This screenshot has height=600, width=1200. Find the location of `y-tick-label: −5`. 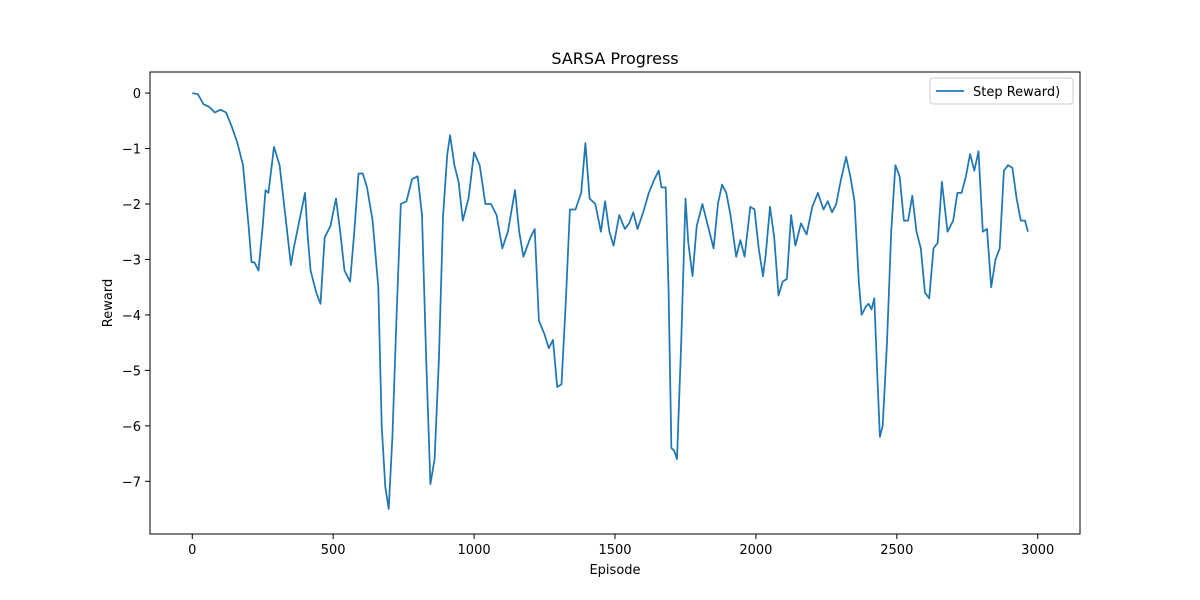

y-tick-label: −5 is located at coordinates (131, 371).